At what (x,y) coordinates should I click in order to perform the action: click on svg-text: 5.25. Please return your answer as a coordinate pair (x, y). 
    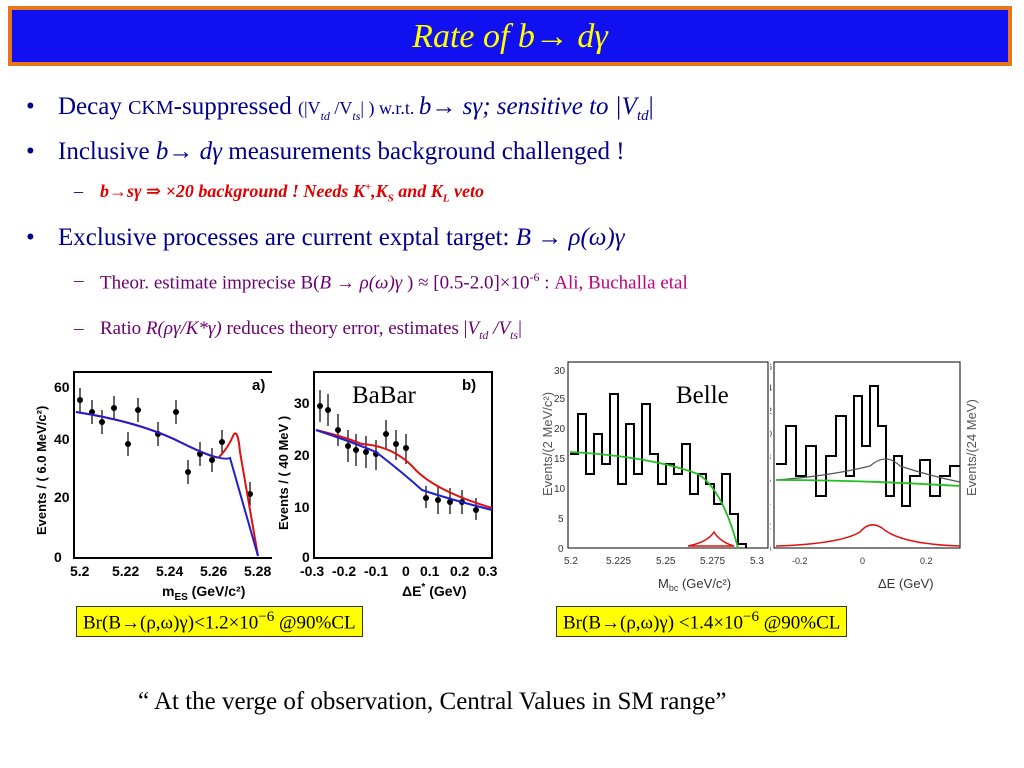
    Looking at the image, I should click on (666, 561).